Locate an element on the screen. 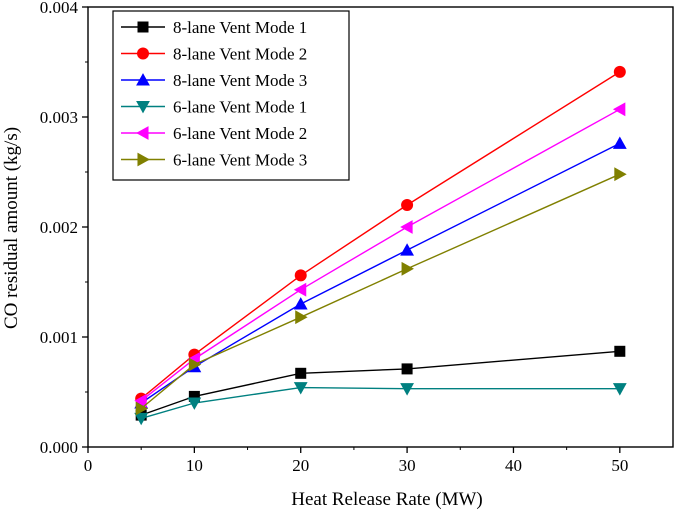 Image resolution: width=685 pixels, height=512 pixels. legend-box is located at coordinates (231, 95).